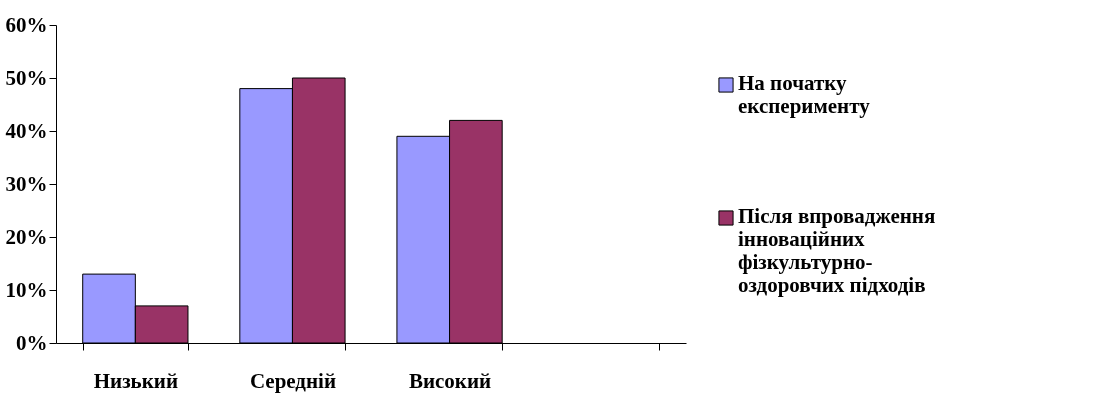 Image resolution: width=1102 pixels, height=414 pixels. I want to click on y-tick-label: 30%, so click(26, 183).